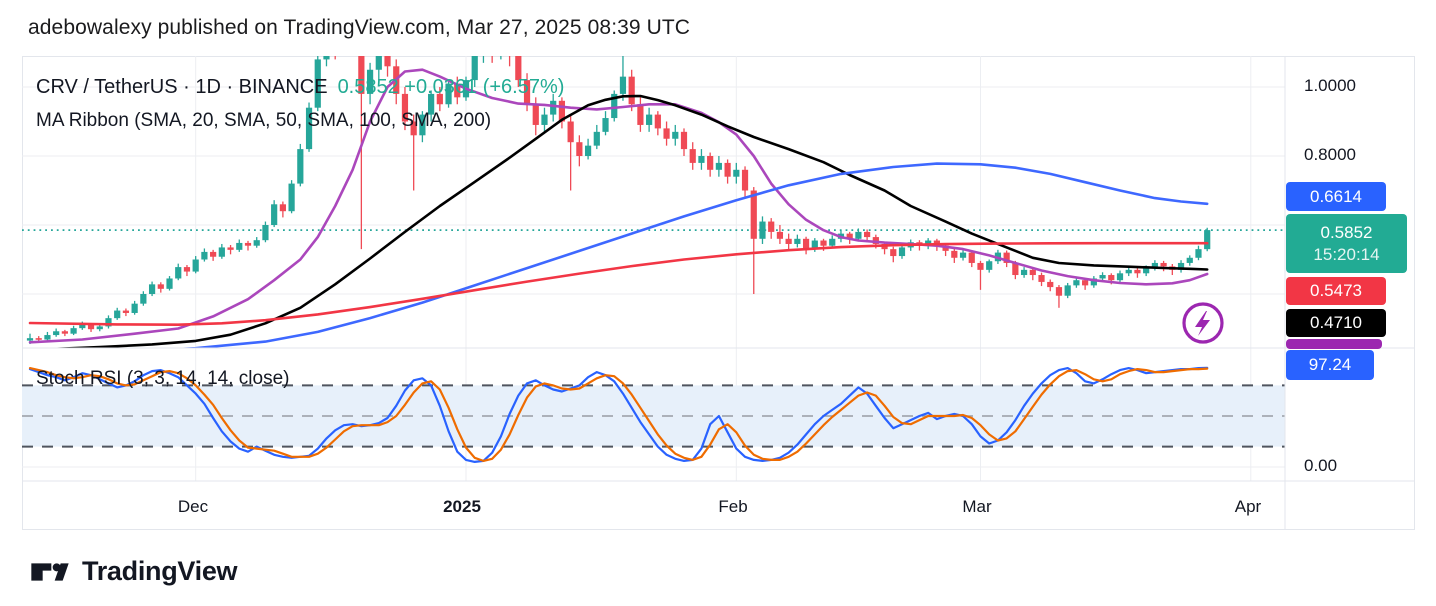 The width and height of the screenshot is (1436, 606). I want to click on sma100-price-value: 0.6614, so click(1336, 196).